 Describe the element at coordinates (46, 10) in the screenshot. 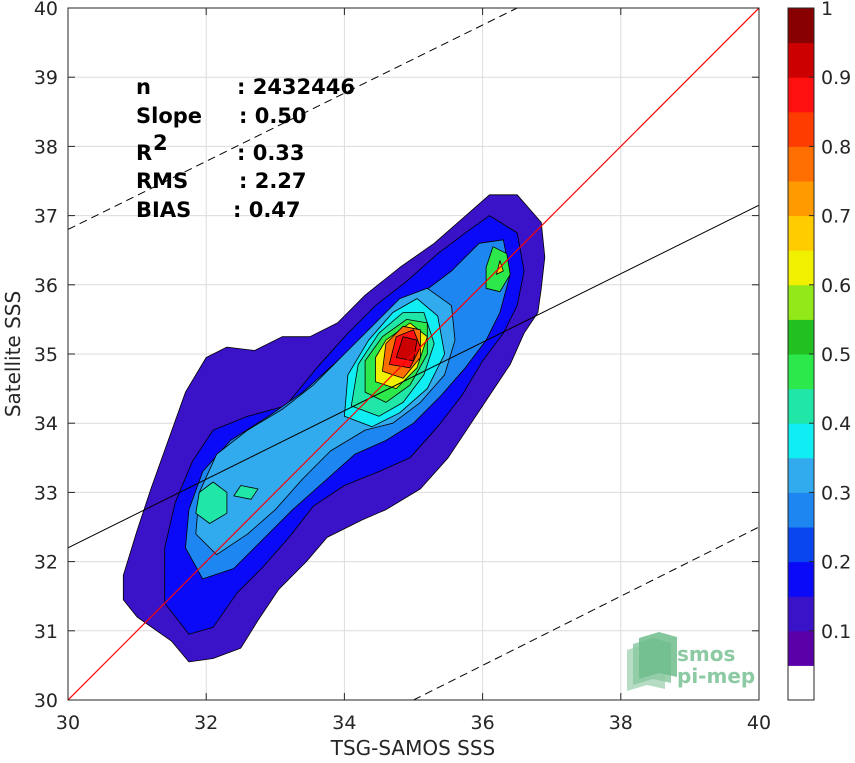

I see `y-tick-label: 40` at that location.